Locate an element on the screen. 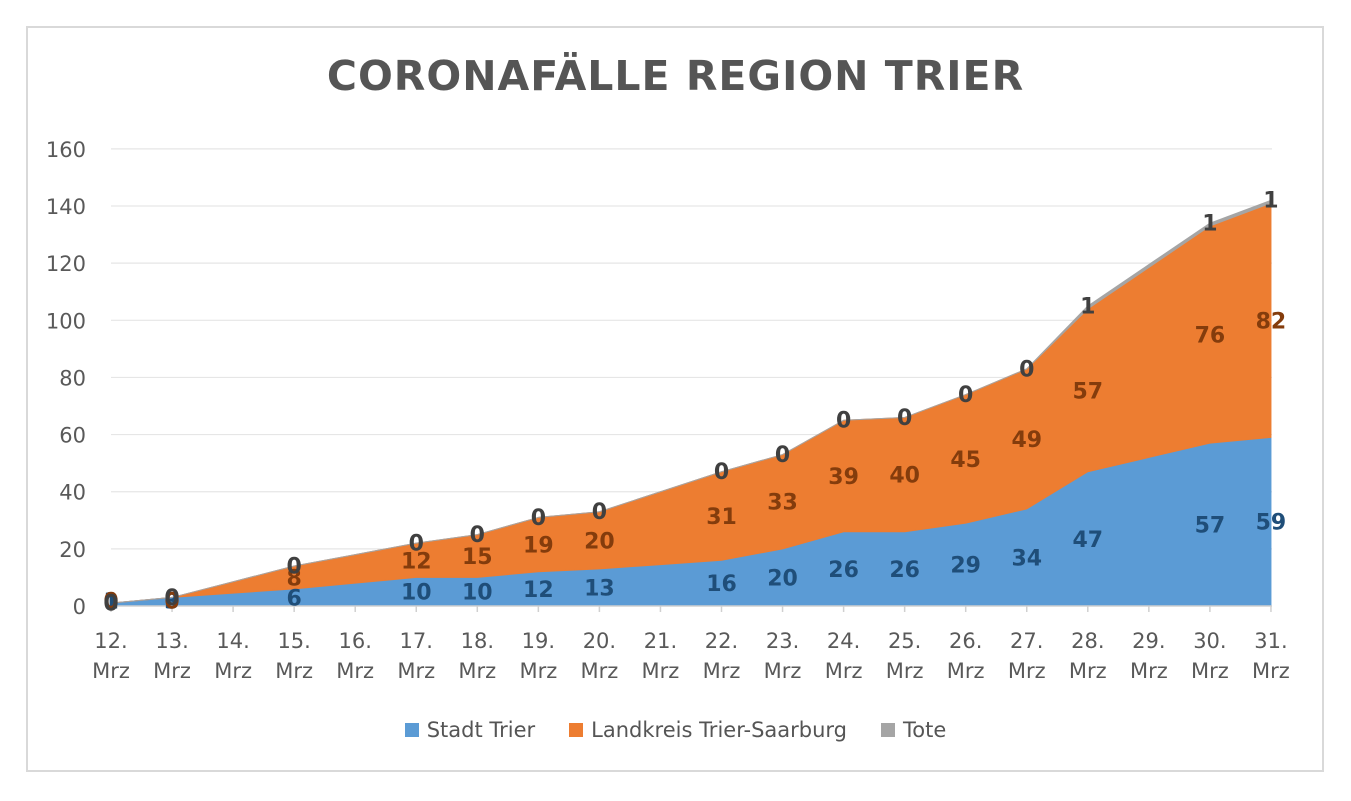 The width and height of the screenshot is (1351, 801). x-tick-label: 23. Mrz is located at coordinates (783, 656).